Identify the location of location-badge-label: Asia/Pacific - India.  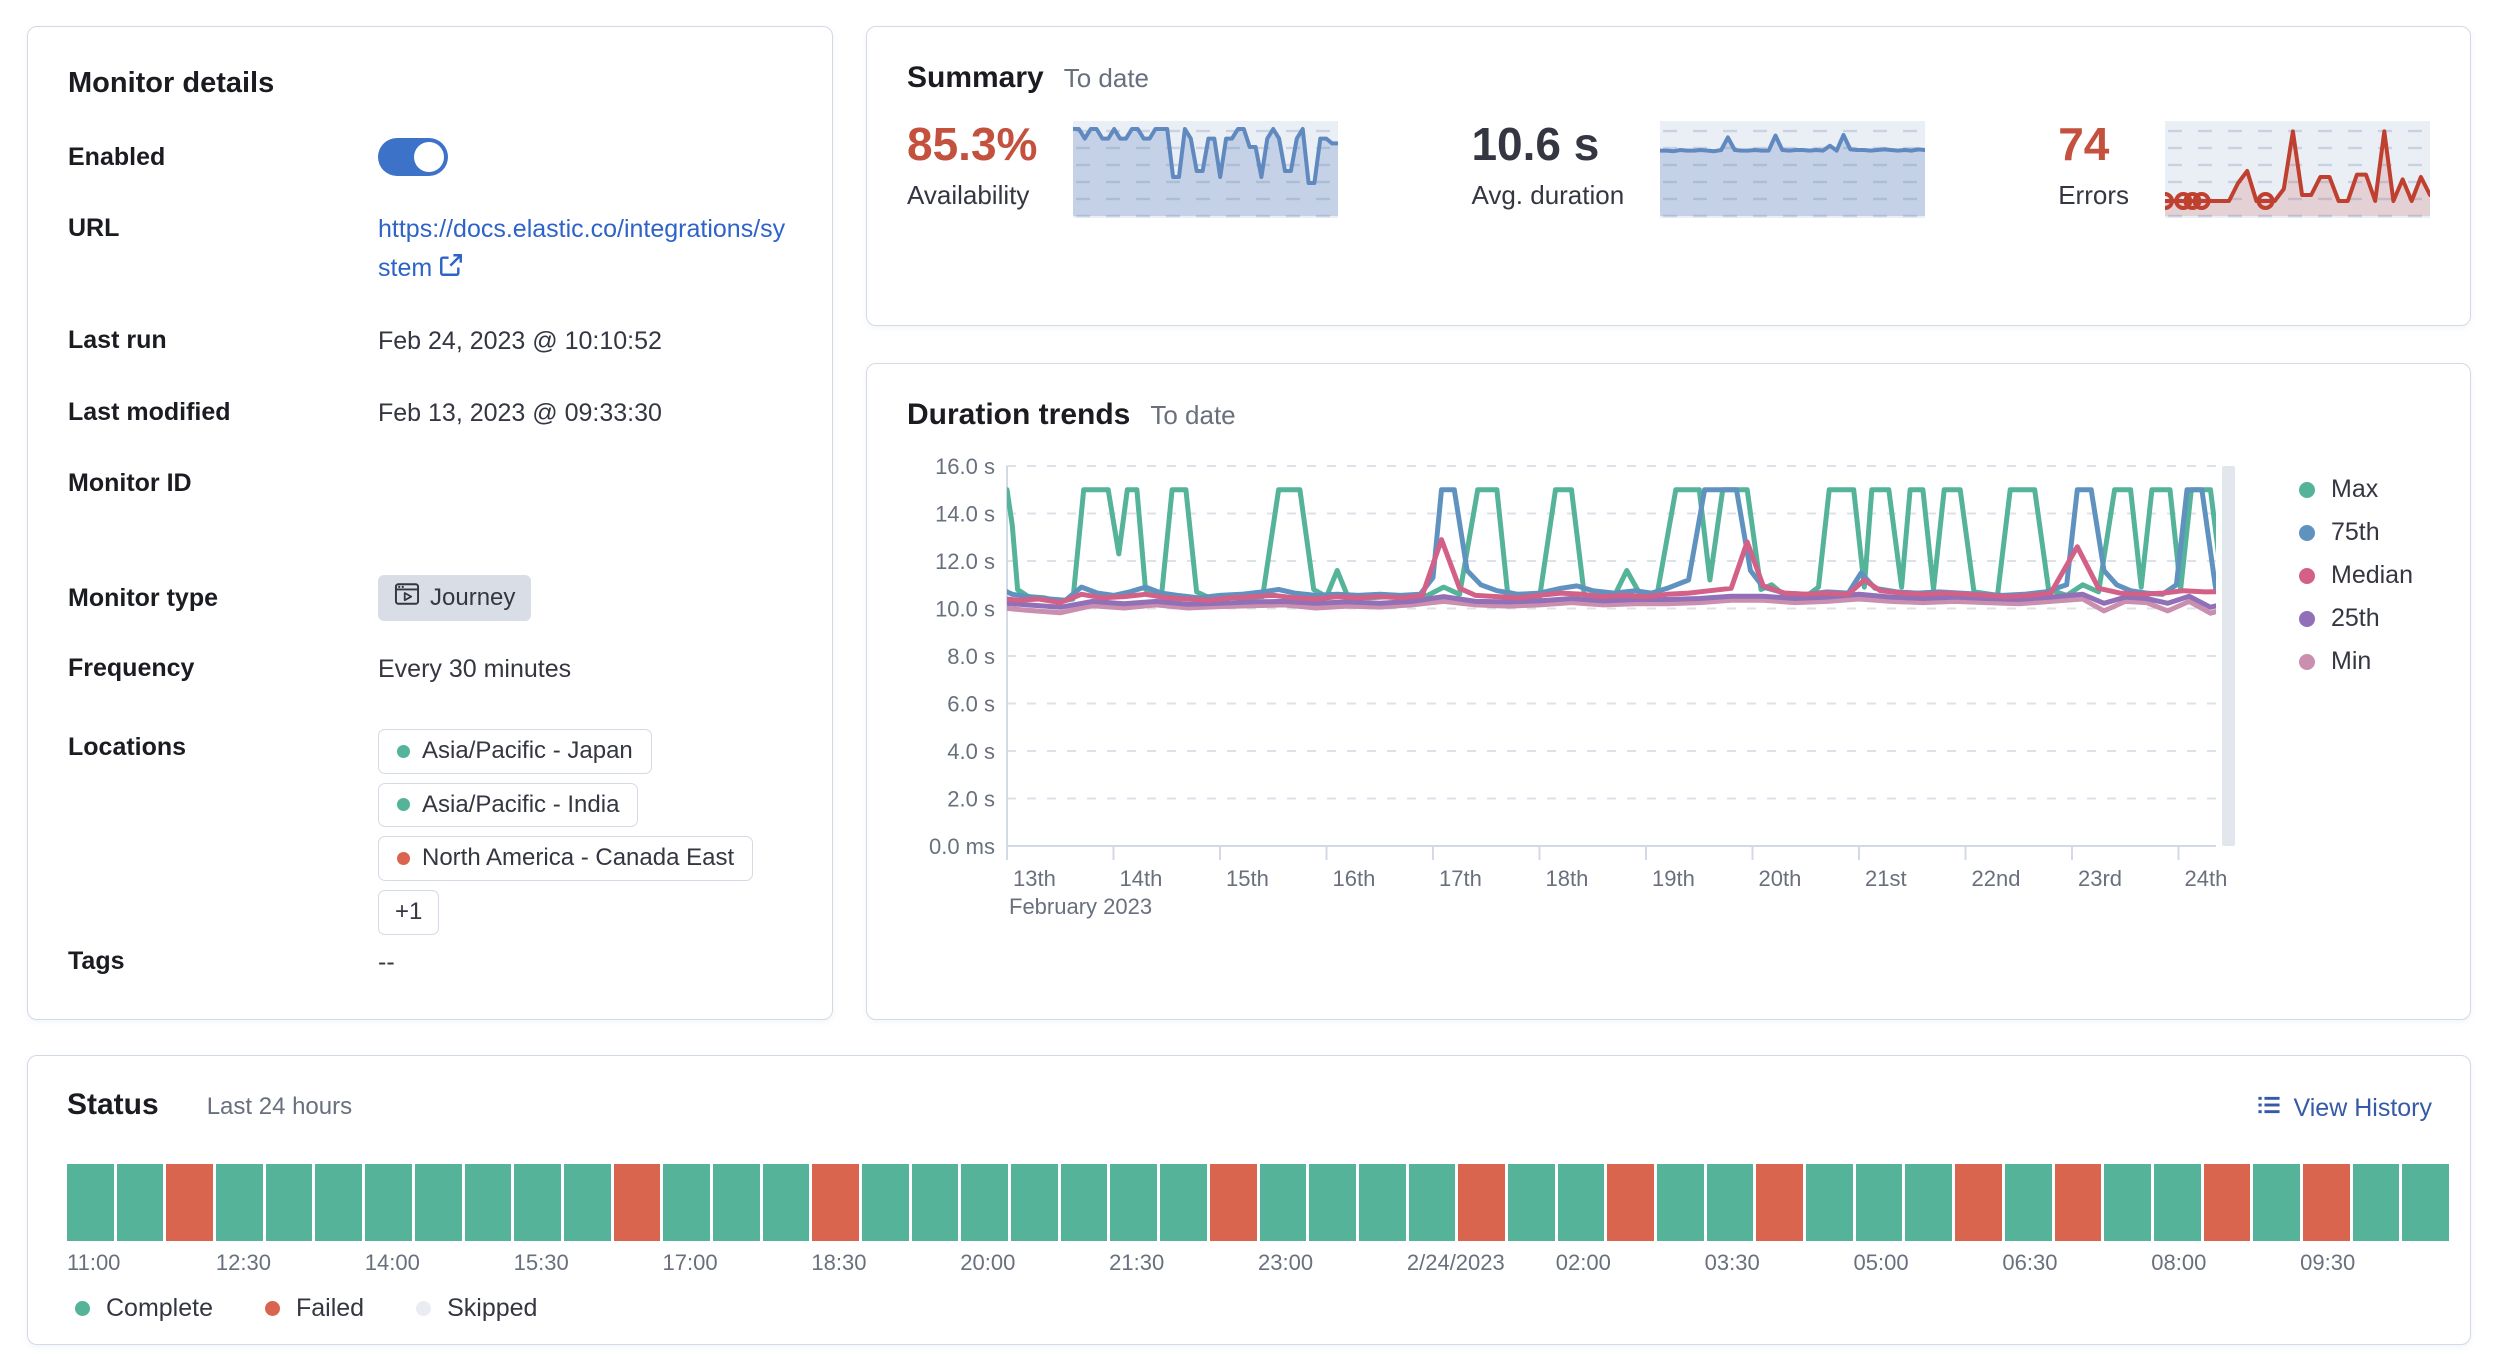
(521, 804).